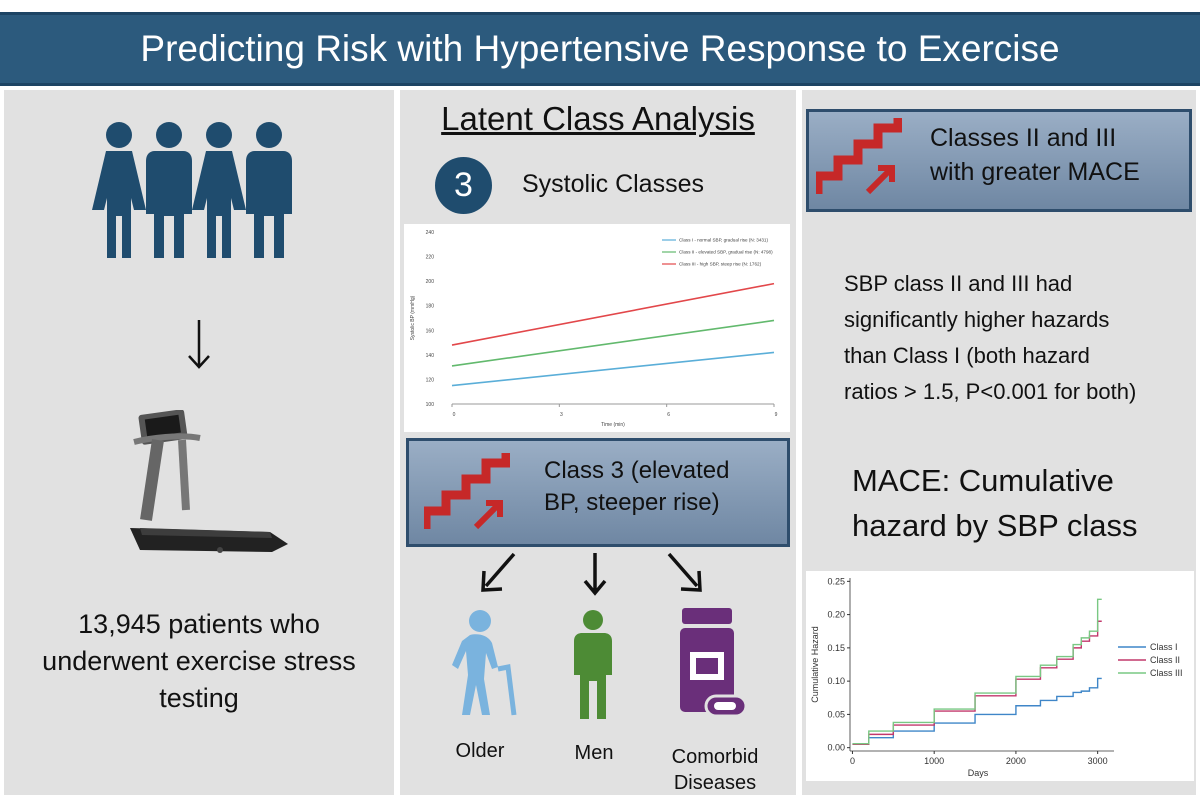 The image size is (1200, 799). Describe the element at coordinates (967, 355) in the screenshot. I see `findings-line: than Class I (both hazard` at that location.